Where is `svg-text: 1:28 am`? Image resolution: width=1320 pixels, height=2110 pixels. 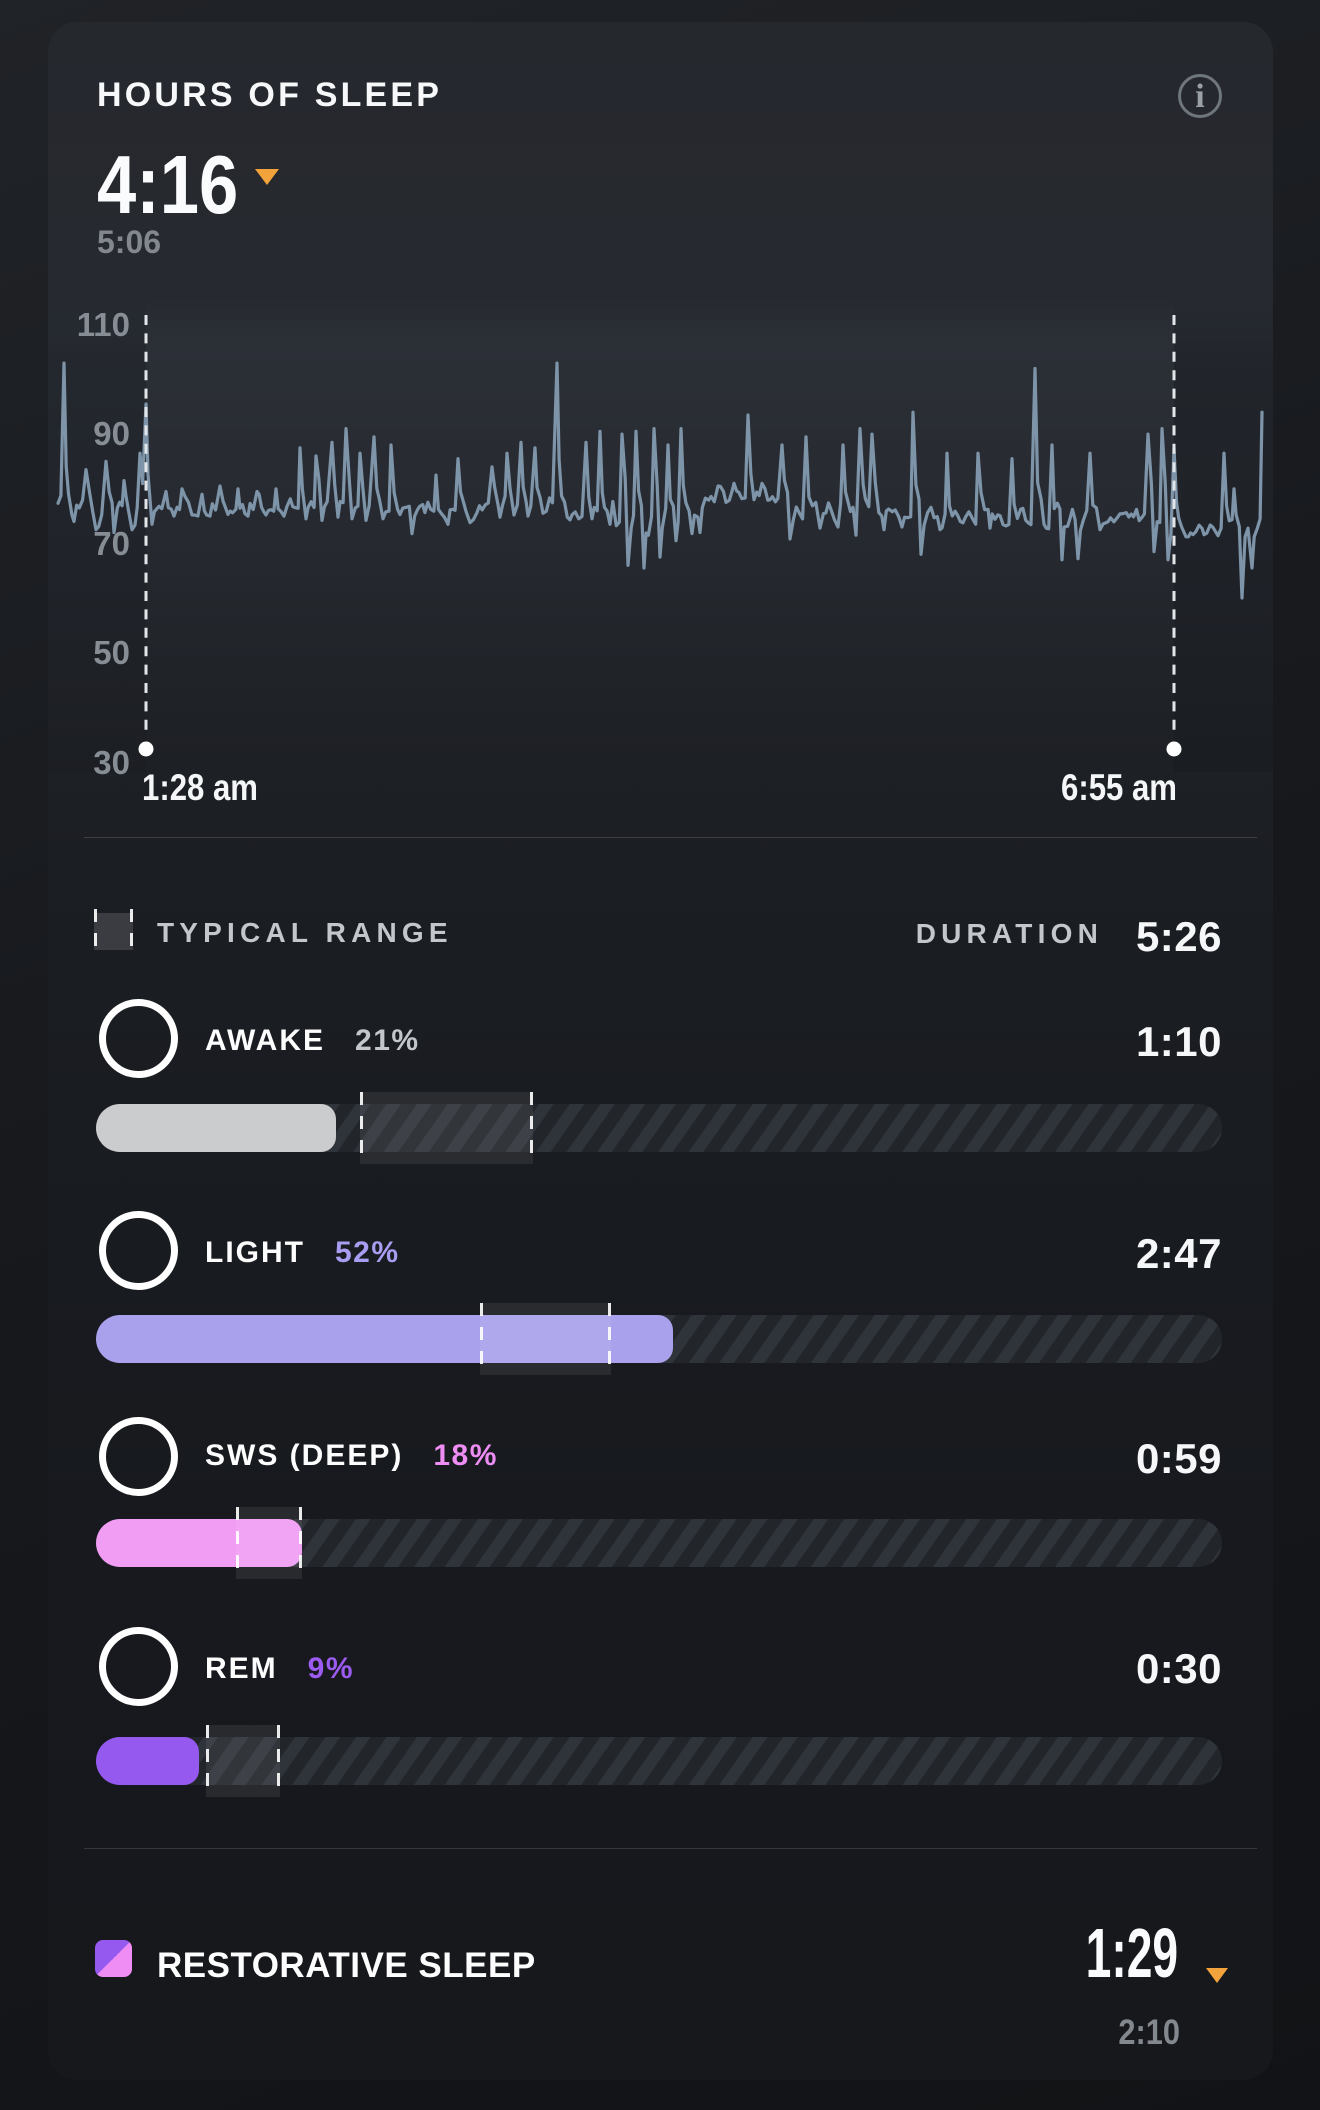
svg-text: 1:28 am is located at coordinates (200, 787).